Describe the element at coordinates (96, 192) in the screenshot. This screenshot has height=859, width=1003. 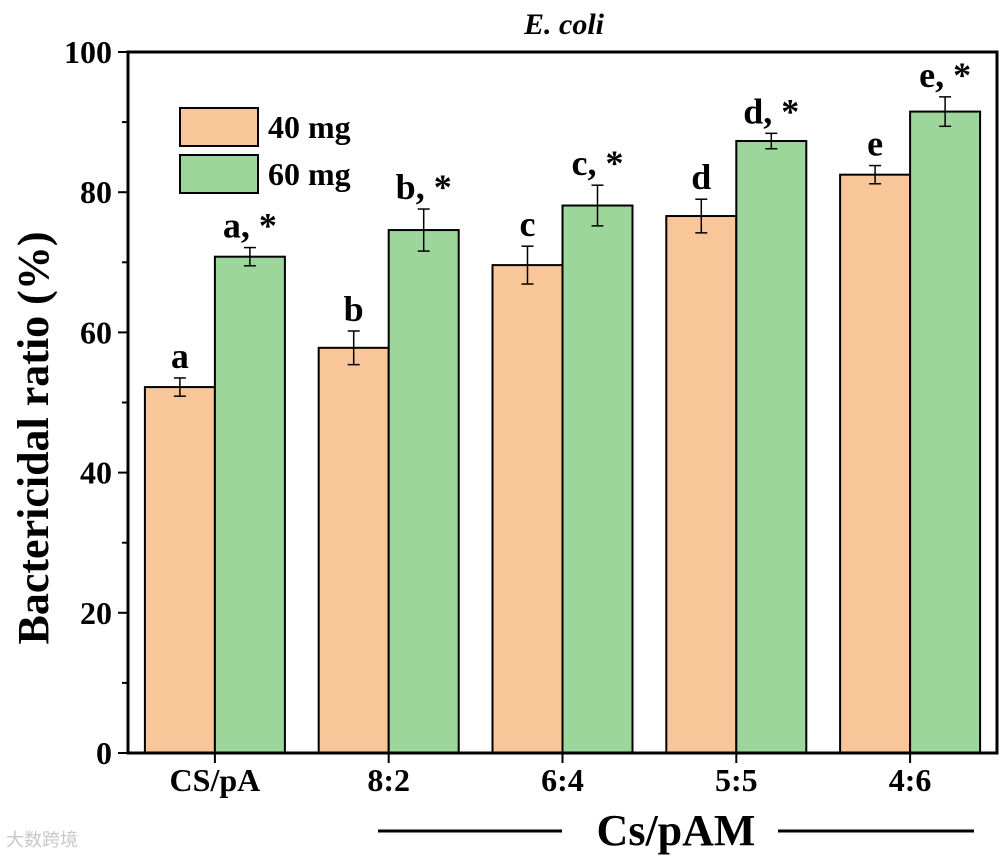
I see `y-tick-label: 80` at that location.